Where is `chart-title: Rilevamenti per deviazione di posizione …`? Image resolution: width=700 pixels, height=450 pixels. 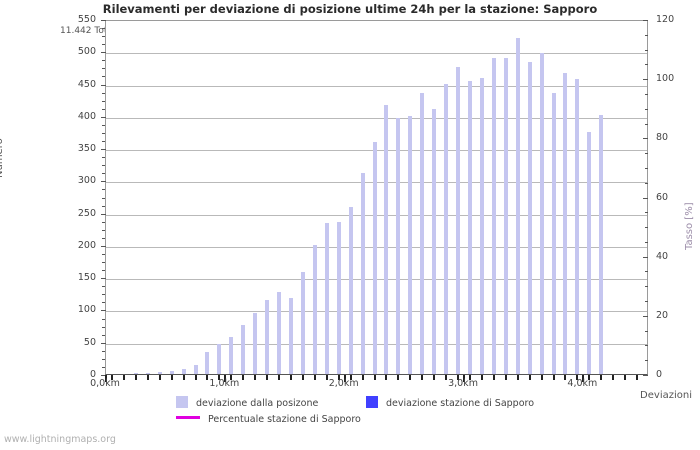 chart-title: Rilevamenti per deviazione di posizione … is located at coordinates (350, 9).